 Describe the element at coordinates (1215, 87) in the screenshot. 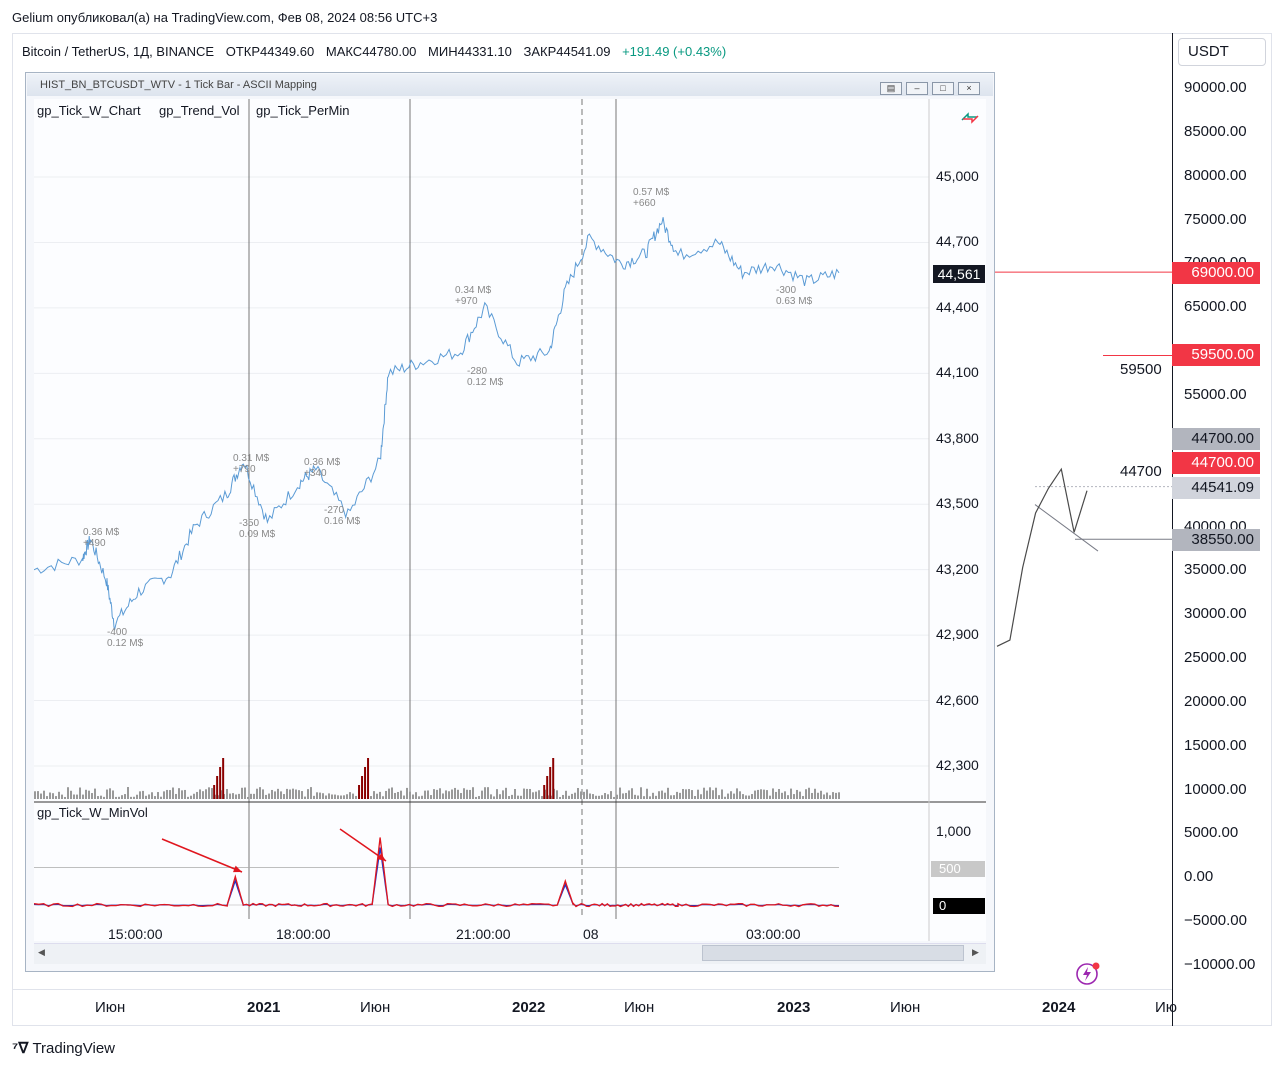

I see `price-axis-tick: 90000.00` at that location.